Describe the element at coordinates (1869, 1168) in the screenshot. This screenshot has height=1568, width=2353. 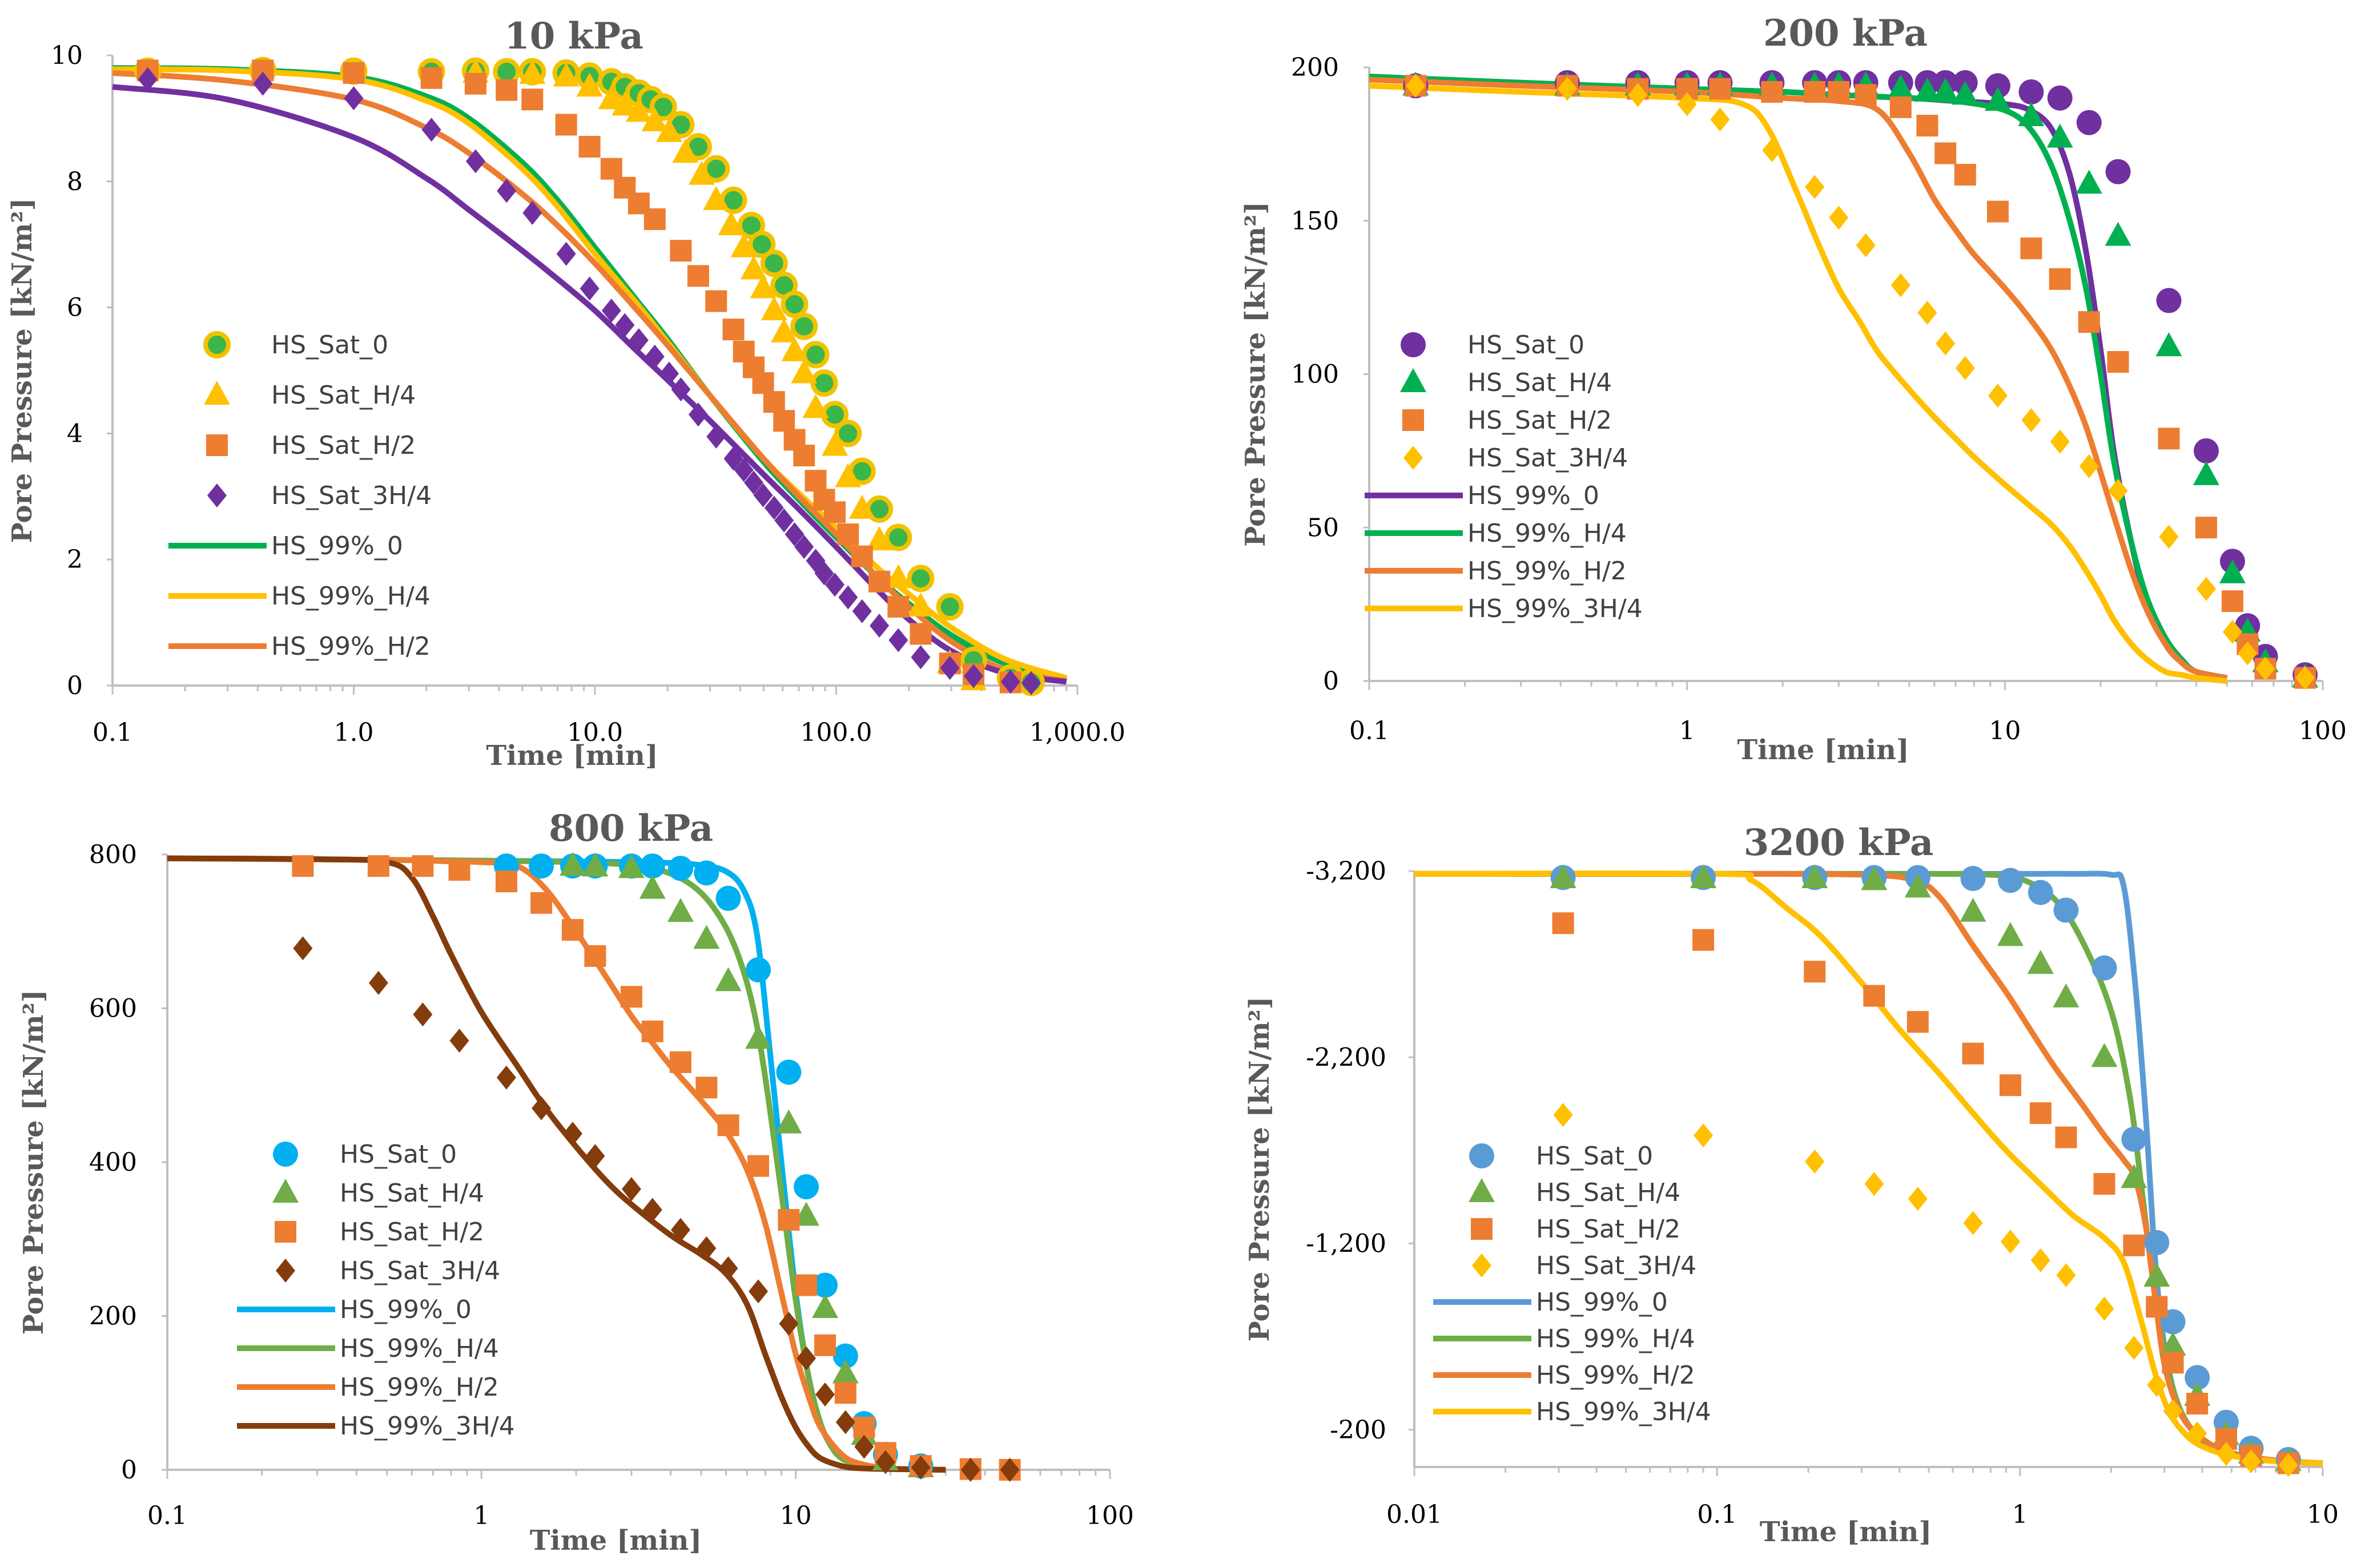
I see `series-line-HS_99%_3H/4` at that location.